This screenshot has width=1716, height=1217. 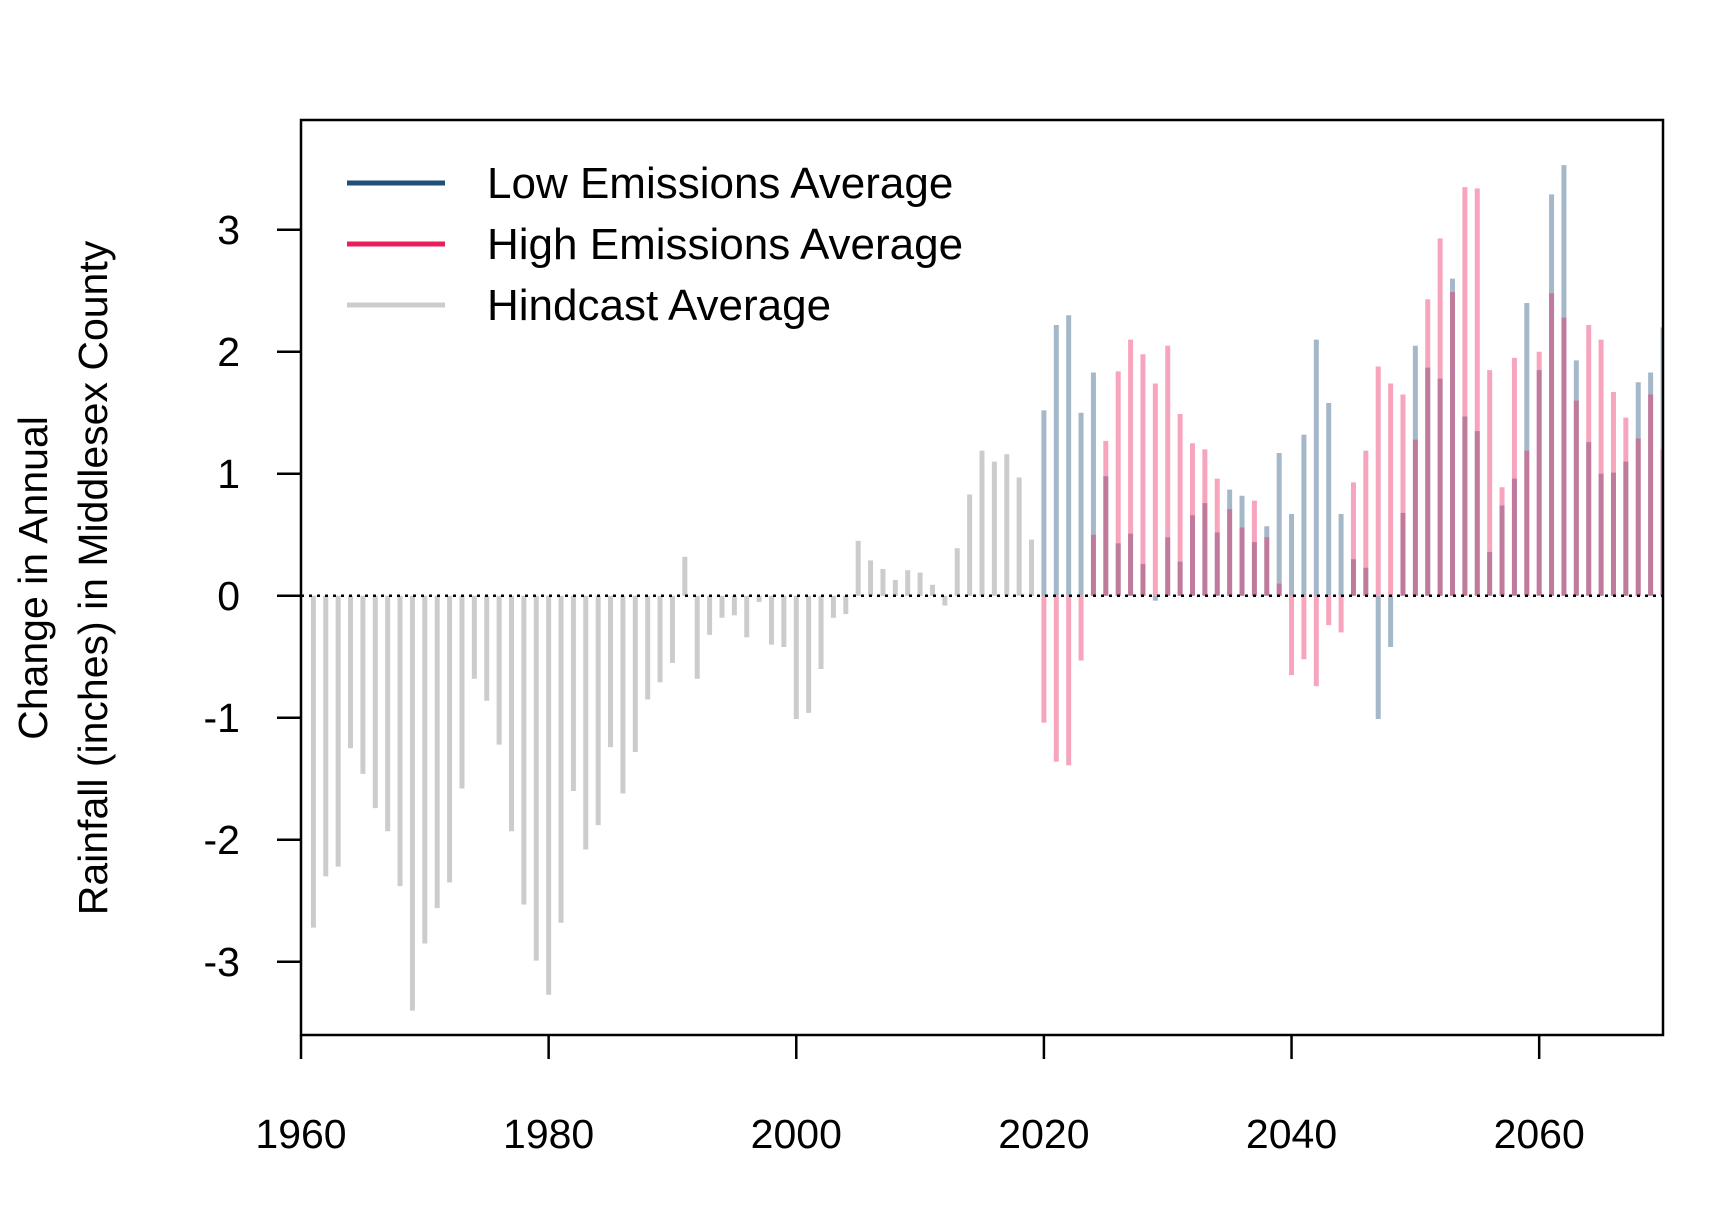 What do you see at coordinates (1539, 1134) in the screenshot?
I see `x-tick-label-2060: 2060` at bounding box center [1539, 1134].